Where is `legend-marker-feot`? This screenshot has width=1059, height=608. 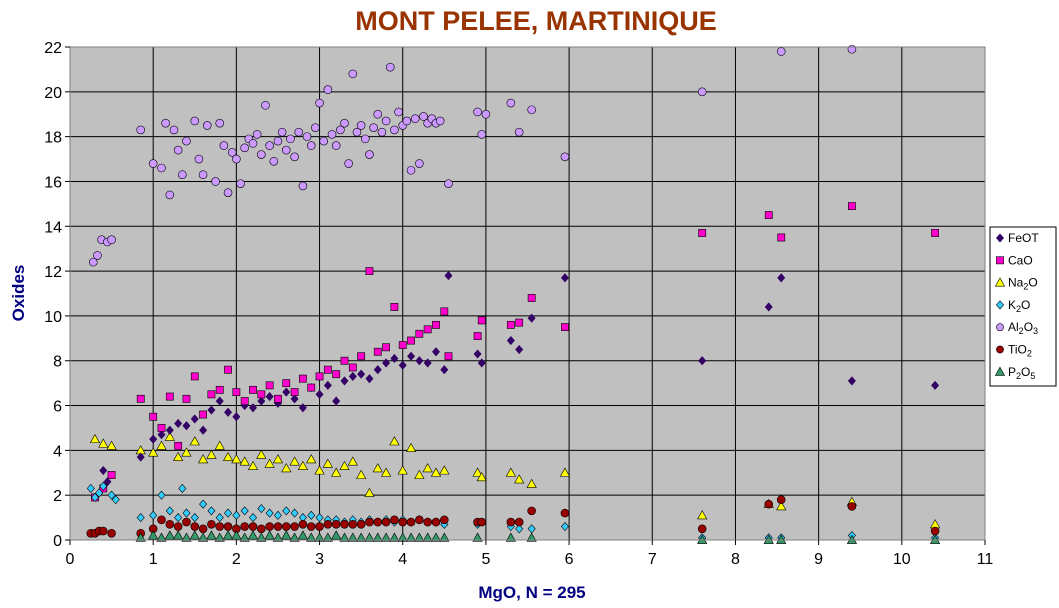
legend-marker-feot is located at coordinates (1000, 238).